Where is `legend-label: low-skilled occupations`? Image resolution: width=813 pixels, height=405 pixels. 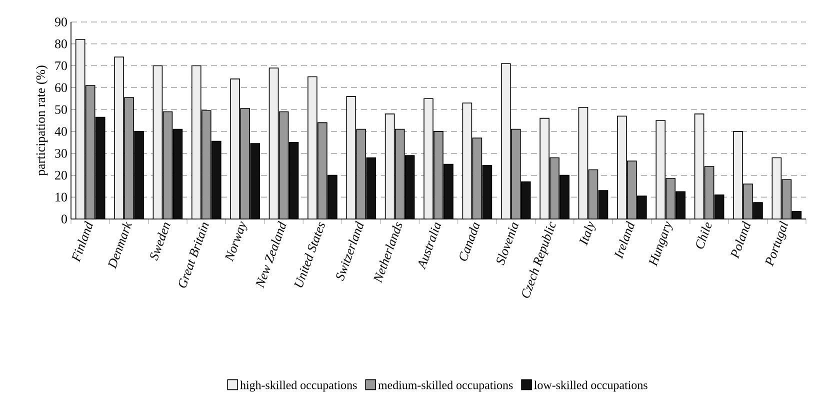 legend-label: low-skilled occupations is located at coordinates (591, 386).